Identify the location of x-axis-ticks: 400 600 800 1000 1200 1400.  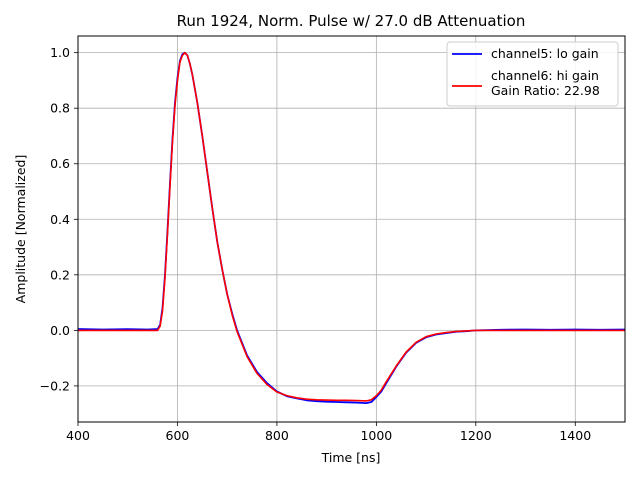
(328, 432).